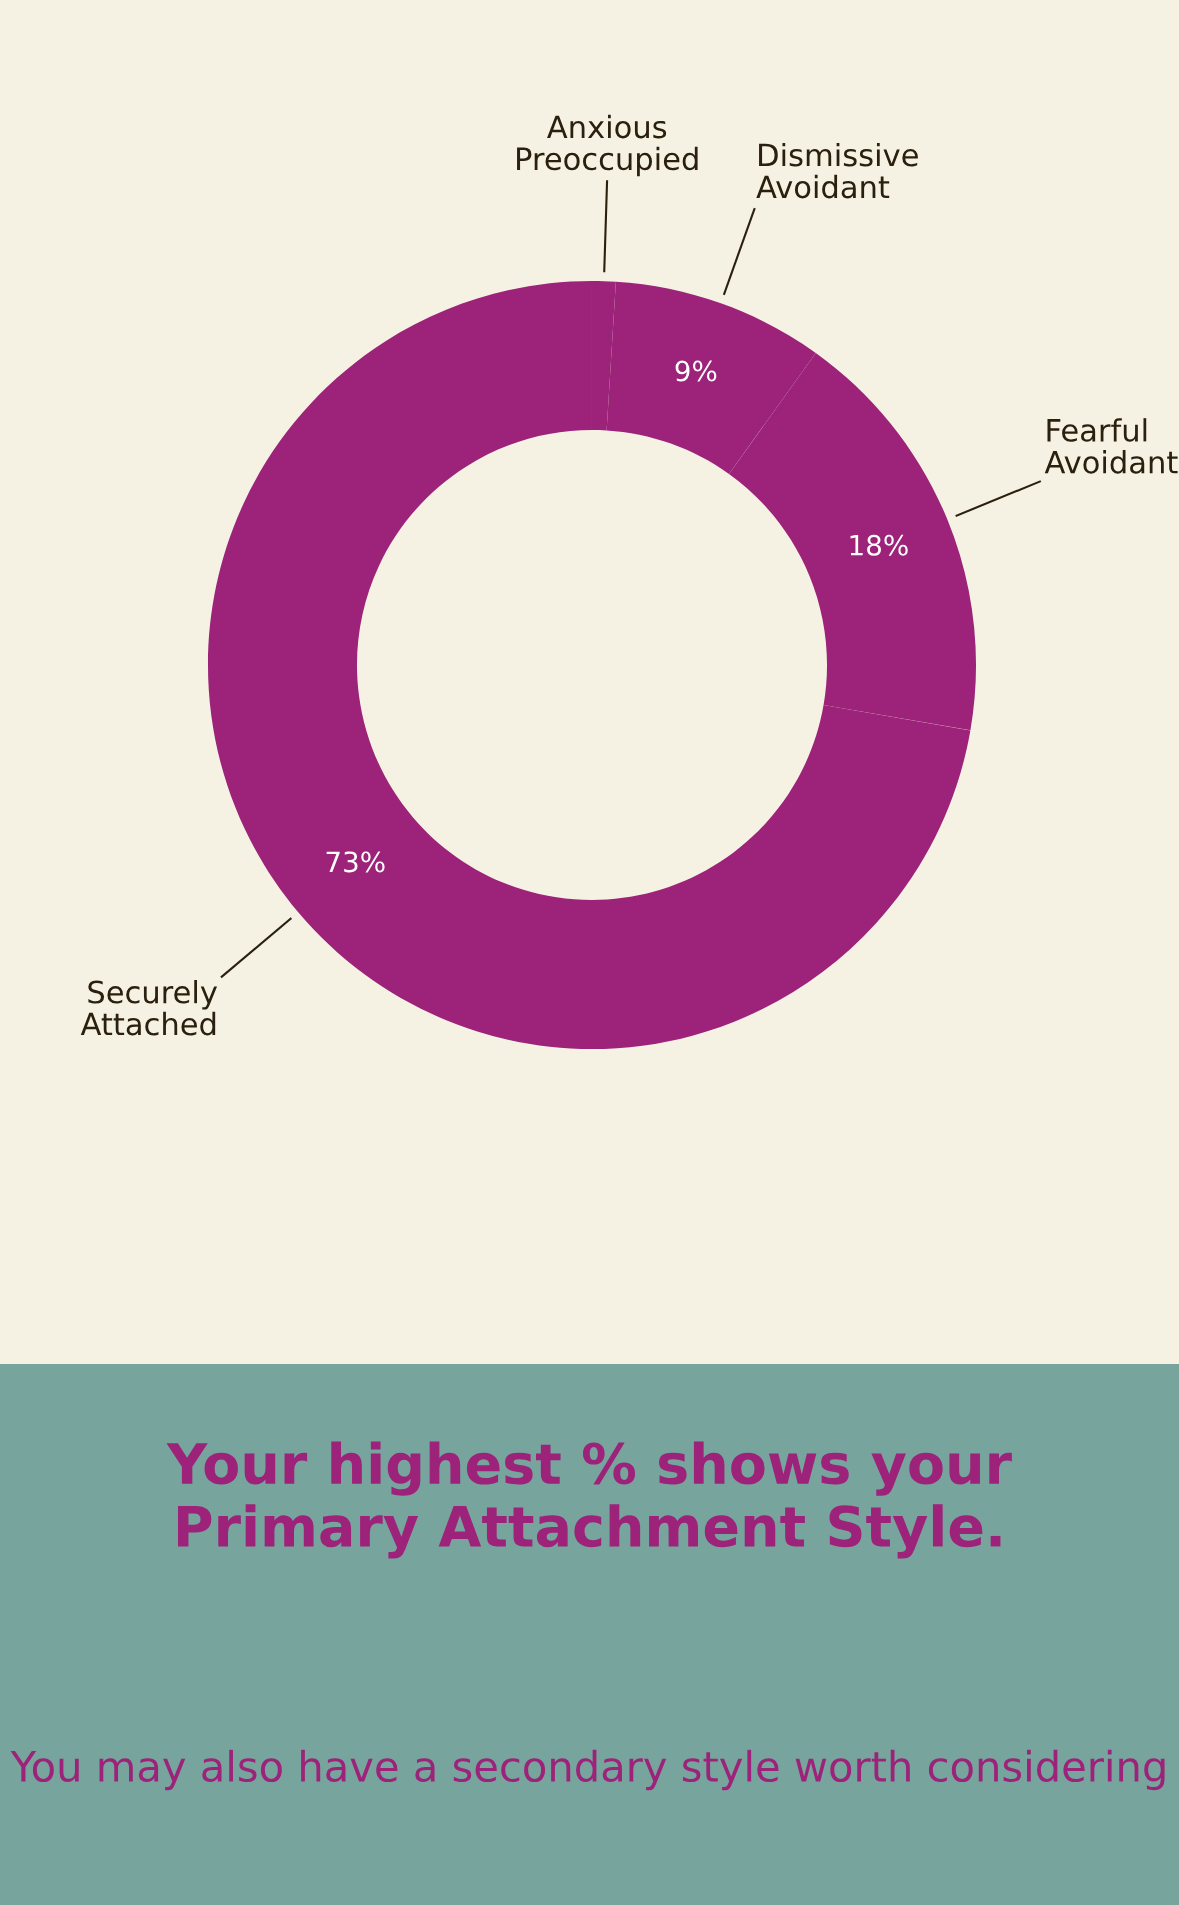 The height and width of the screenshot is (1905, 1179). I want to click on slice-label: Dismissive Avoidant, so click(837, 170).